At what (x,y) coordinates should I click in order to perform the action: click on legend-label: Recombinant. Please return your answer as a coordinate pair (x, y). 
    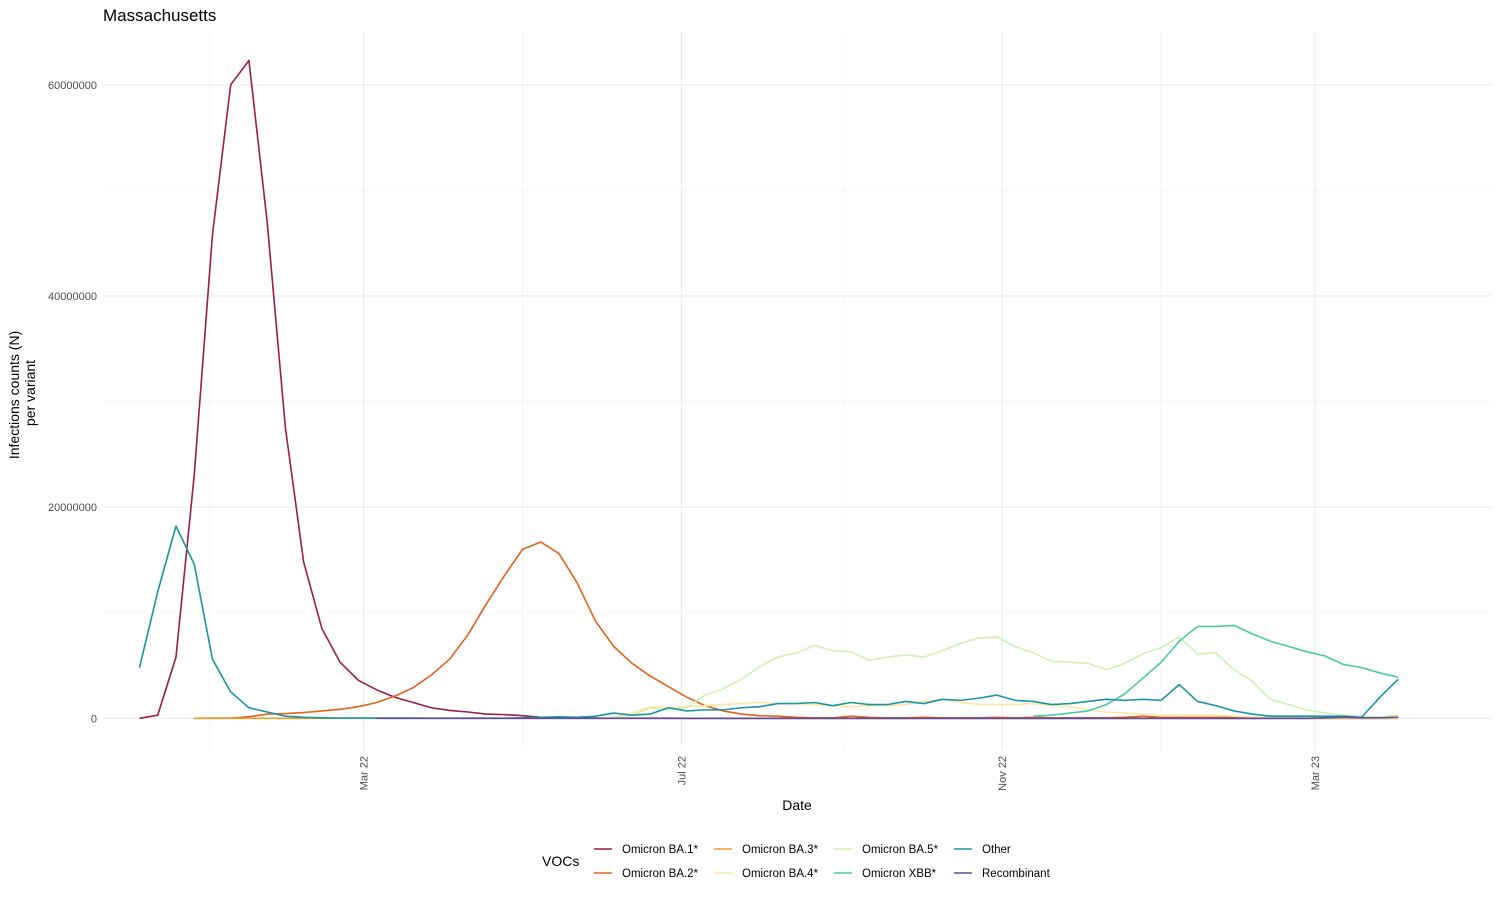
    Looking at the image, I should click on (1016, 874).